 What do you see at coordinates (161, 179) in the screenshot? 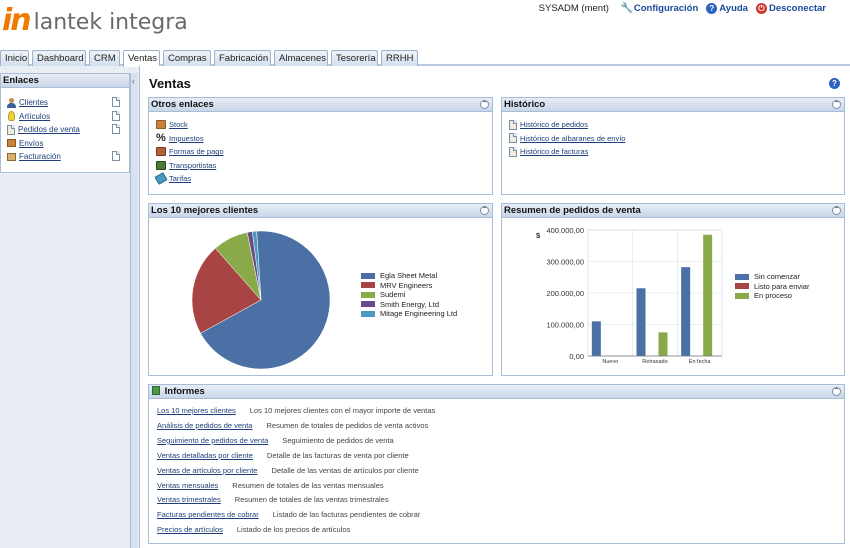
I see `tag-icon` at bounding box center [161, 179].